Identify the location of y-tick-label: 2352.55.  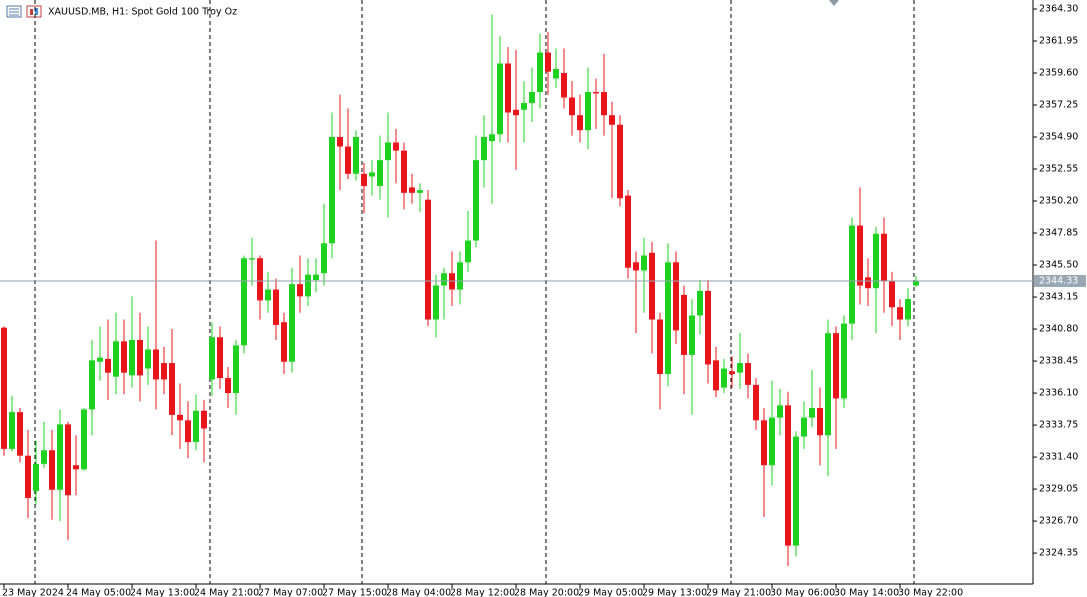
(1058, 169).